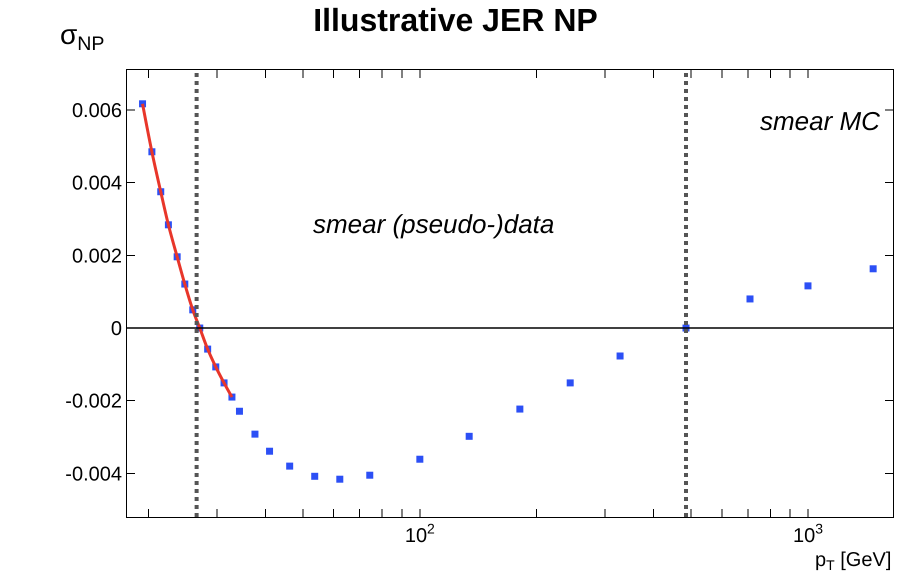 The width and height of the screenshot is (911, 581). Describe the element at coordinates (808, 533) in the screenshot. I see `x-tick-label: 10$^{3}$` at that location.